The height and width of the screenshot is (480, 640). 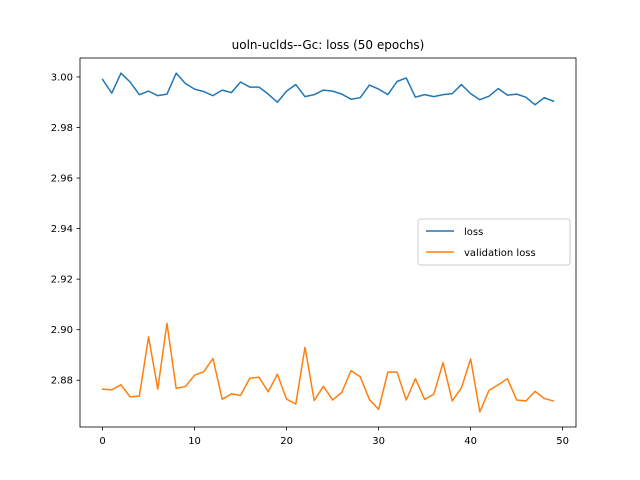 I want to click on x-tick-label: 10, so click(x=194, y=441).